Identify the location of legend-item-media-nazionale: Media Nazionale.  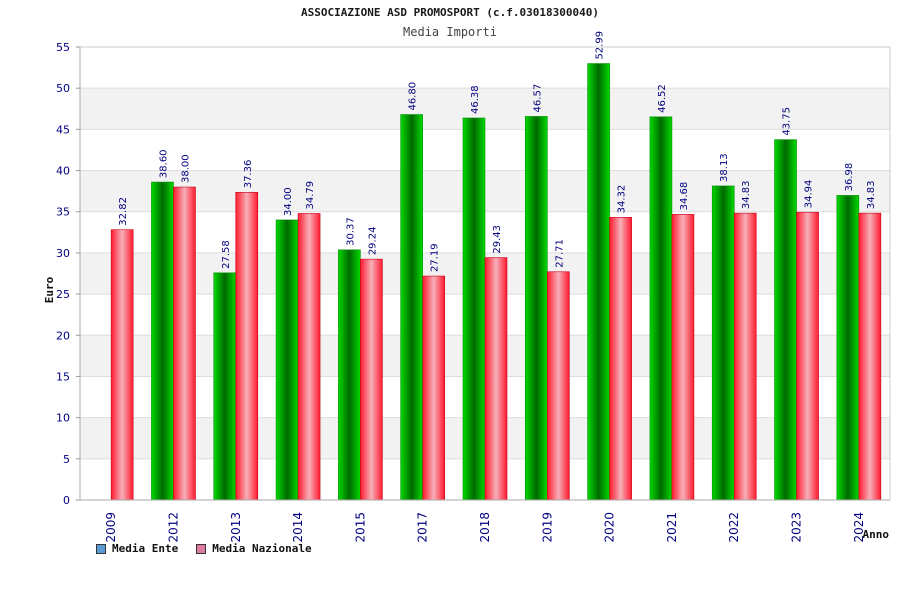
(254, 548).